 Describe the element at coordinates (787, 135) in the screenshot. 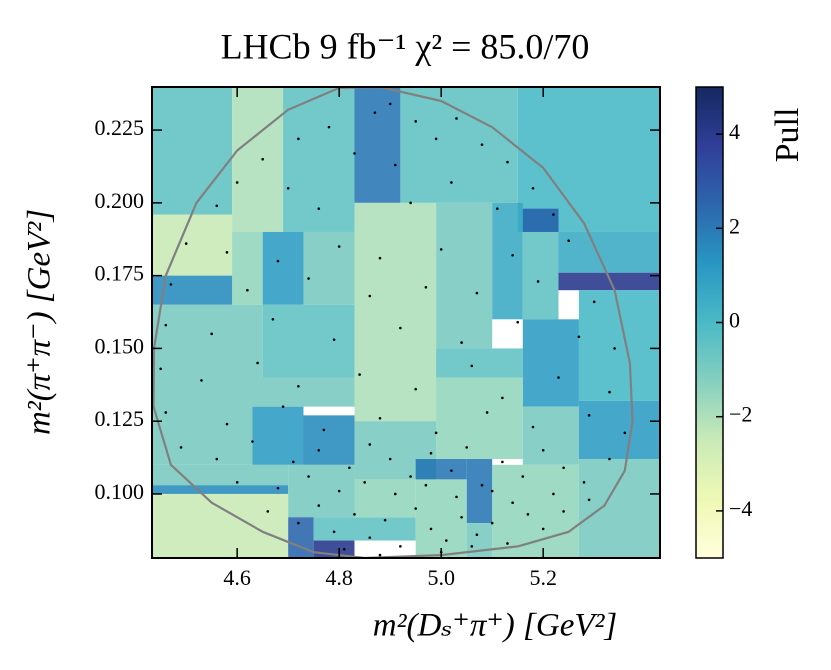

I see `colorbar-label: Pull` at that location.